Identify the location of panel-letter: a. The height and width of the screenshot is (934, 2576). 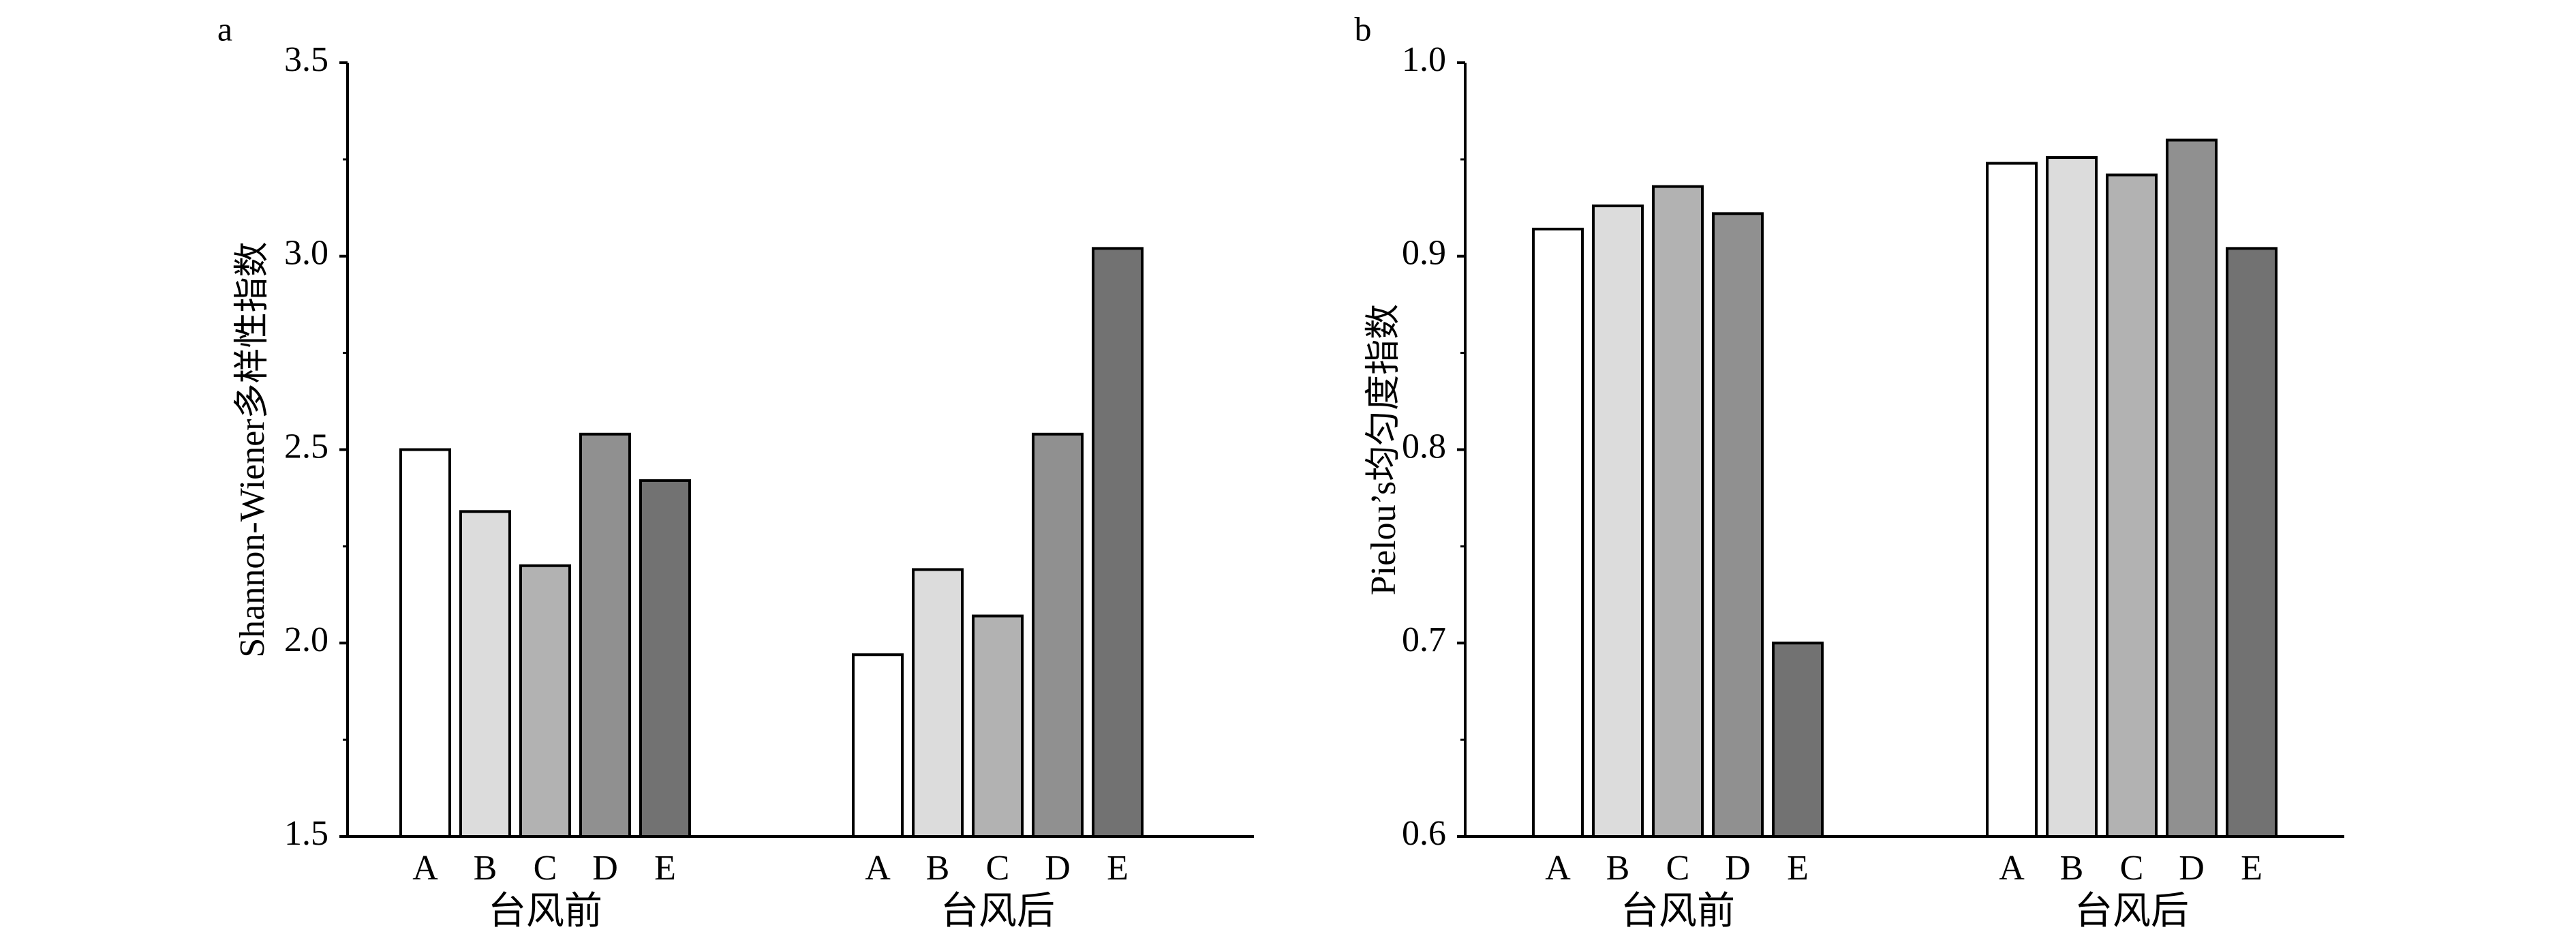
(225, 29).